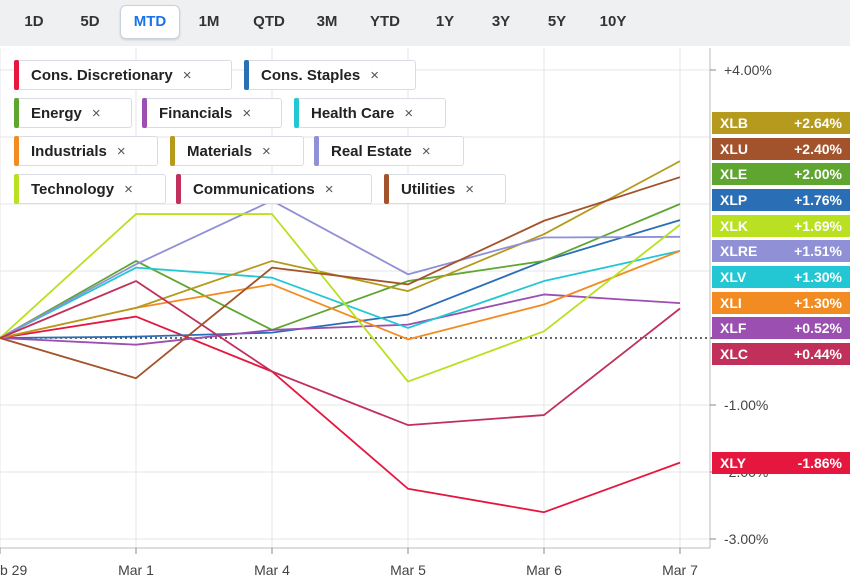 The image size is (850, 585). What do you see at coordinates (781, 463) in the screenshot?
I see `value-tag-xly: XLY -1.86%` at bounding box center [781, 463].